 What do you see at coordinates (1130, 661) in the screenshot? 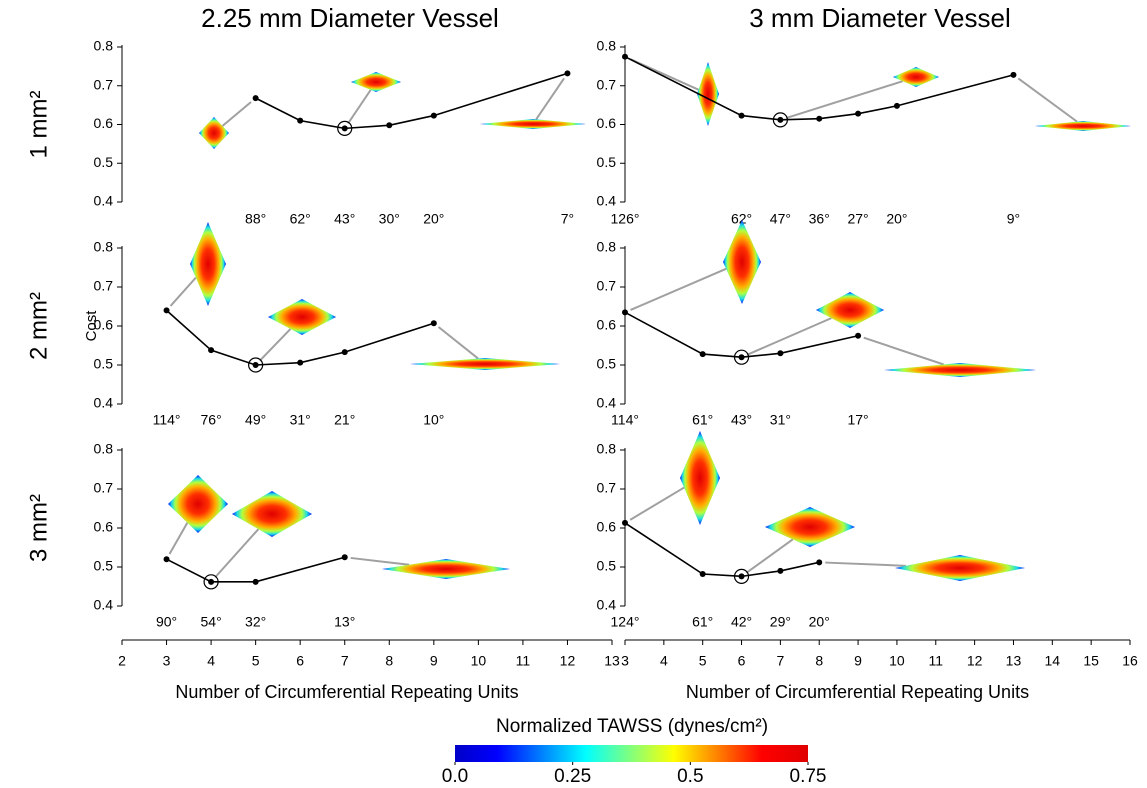
I see `x-tick-label: 16` at bounding box center [1130, 661].